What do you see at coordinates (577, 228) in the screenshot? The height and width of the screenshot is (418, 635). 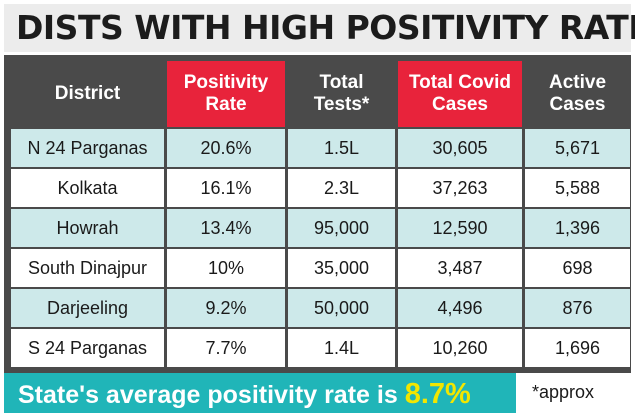 I see `active-cases-cell: 1,396` at bounding box center [577, 228].